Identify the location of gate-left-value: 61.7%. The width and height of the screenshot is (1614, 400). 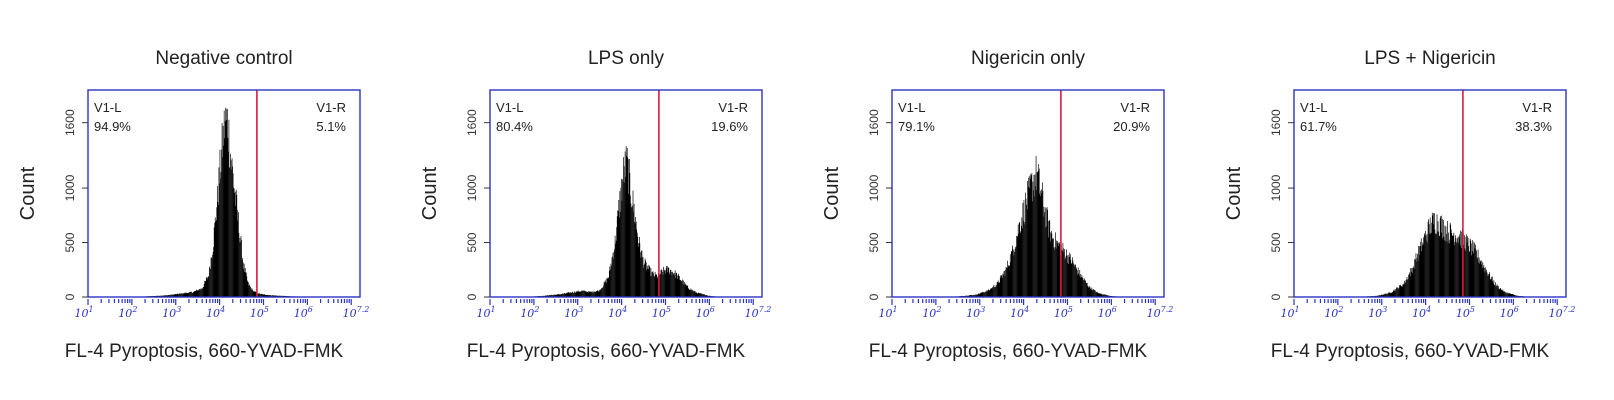
(1318, 126).